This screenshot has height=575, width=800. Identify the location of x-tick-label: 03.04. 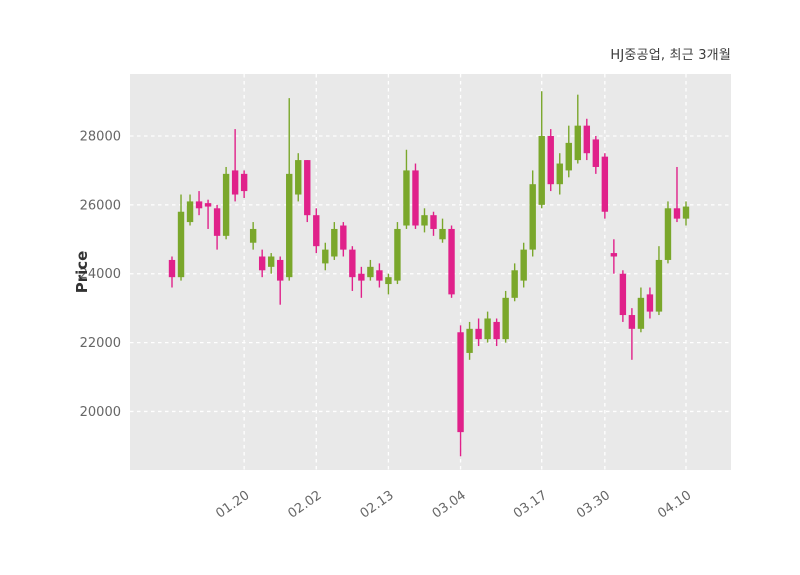
(449, 505).